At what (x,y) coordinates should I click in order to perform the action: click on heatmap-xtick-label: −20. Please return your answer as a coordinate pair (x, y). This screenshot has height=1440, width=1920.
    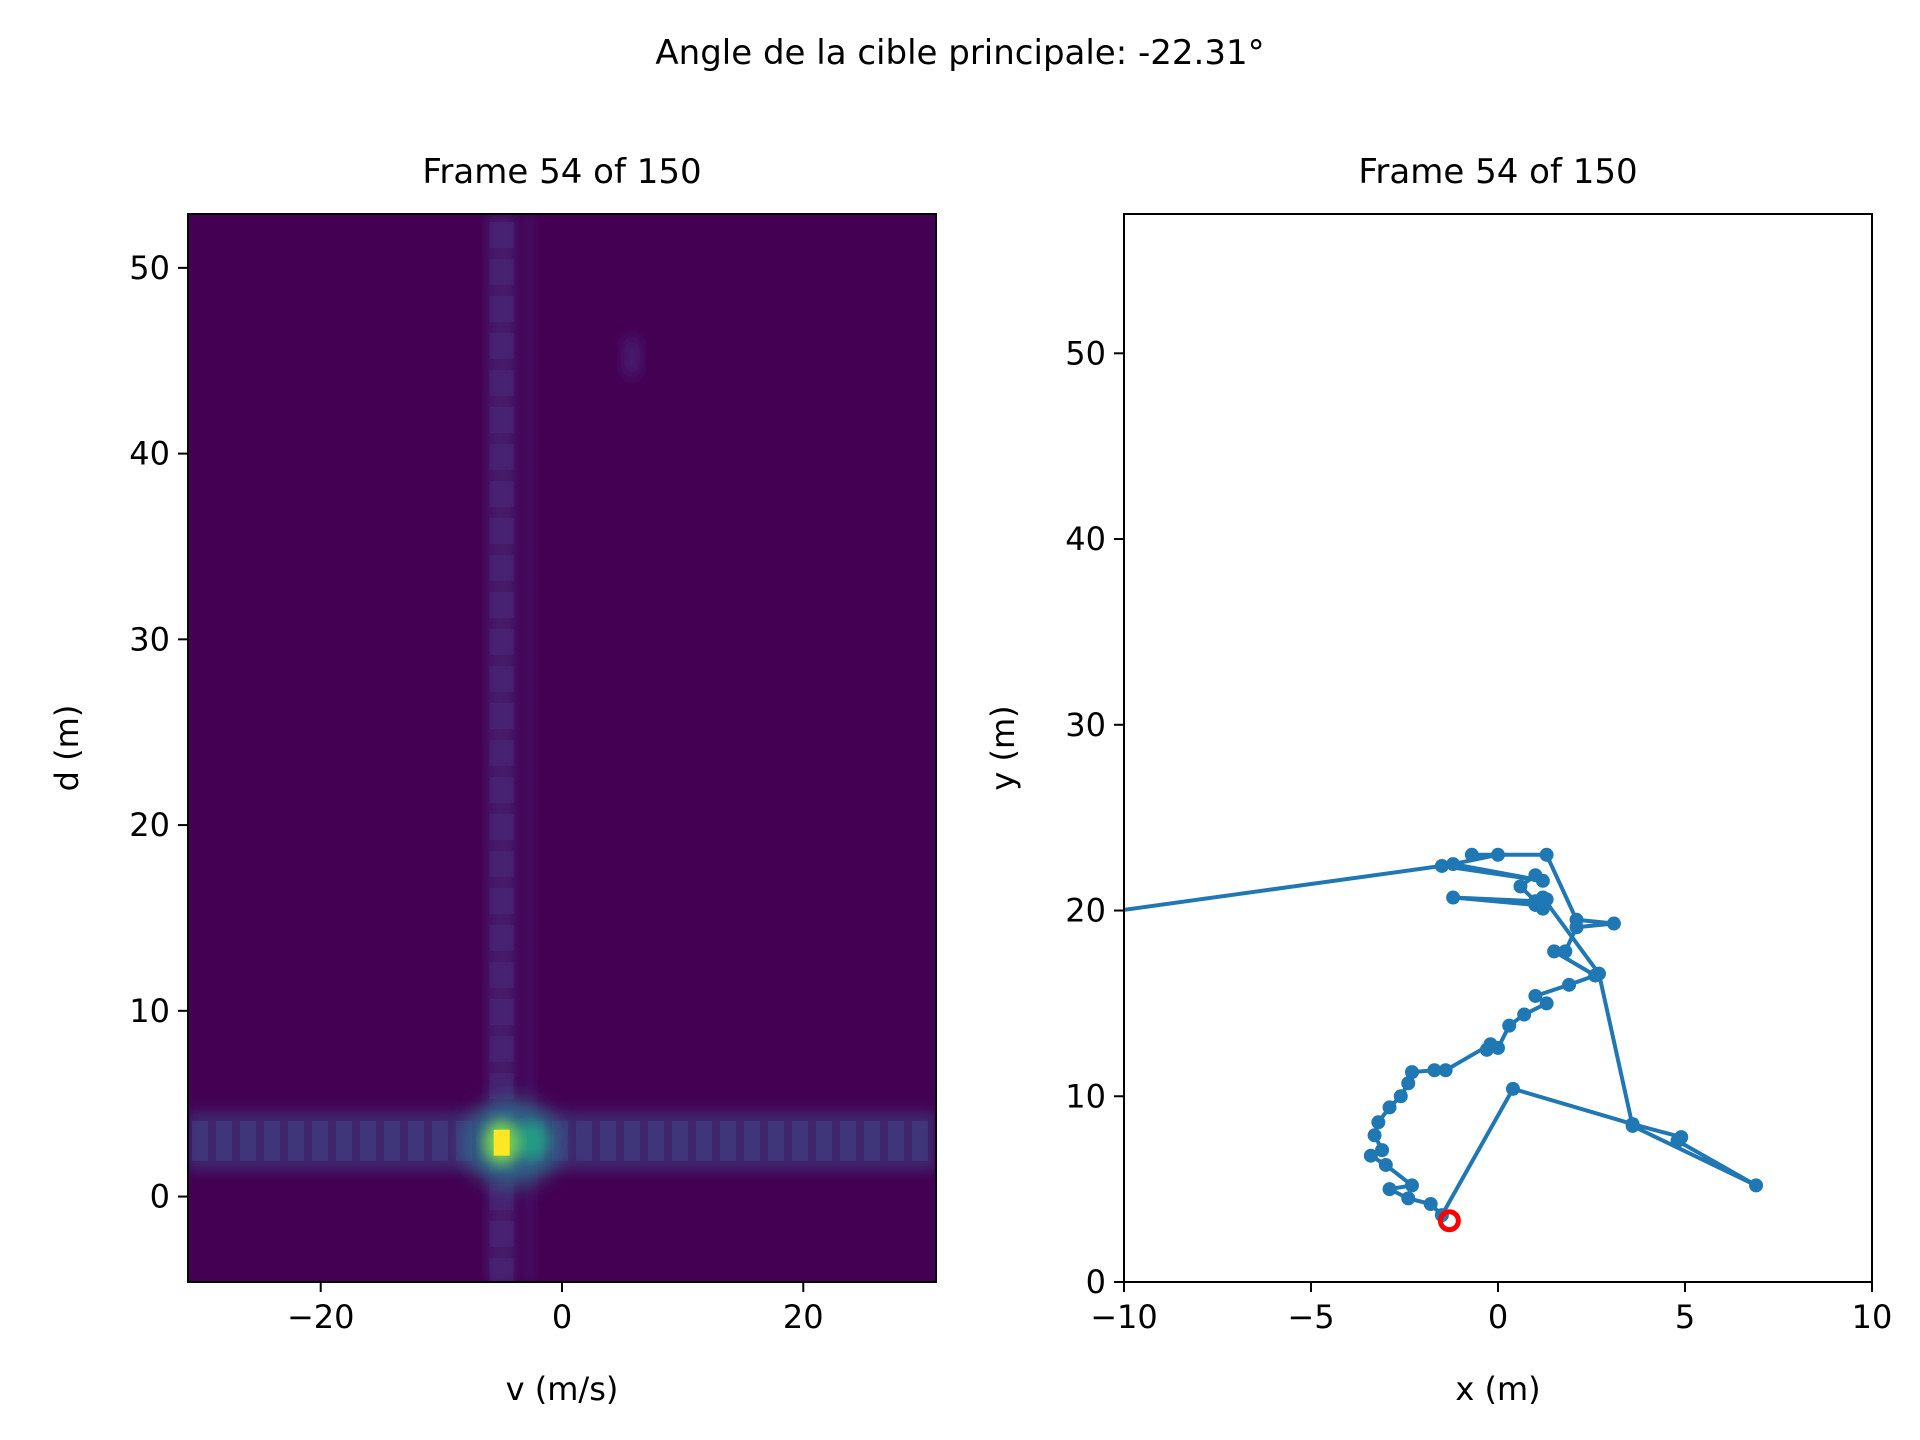
    Looking at the image, I should click on (321, 1317).